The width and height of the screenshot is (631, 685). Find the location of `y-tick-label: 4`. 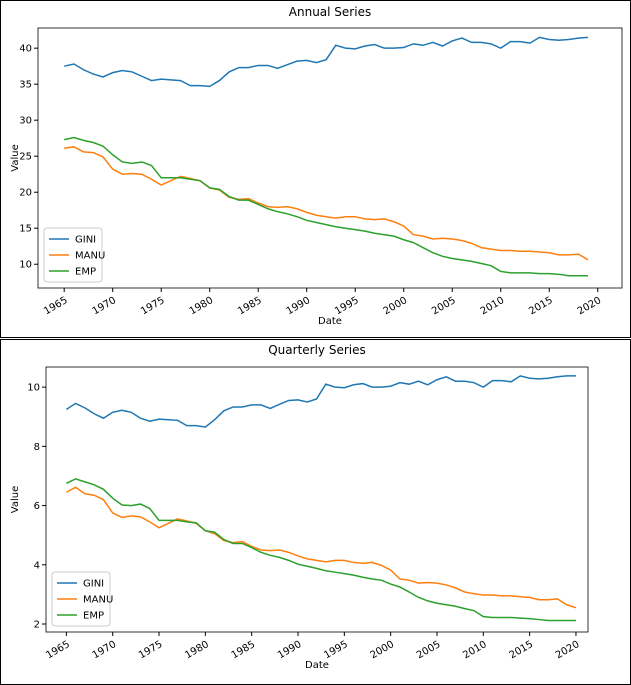

y-tick-label: 4 is located at coordinates (37, 565).